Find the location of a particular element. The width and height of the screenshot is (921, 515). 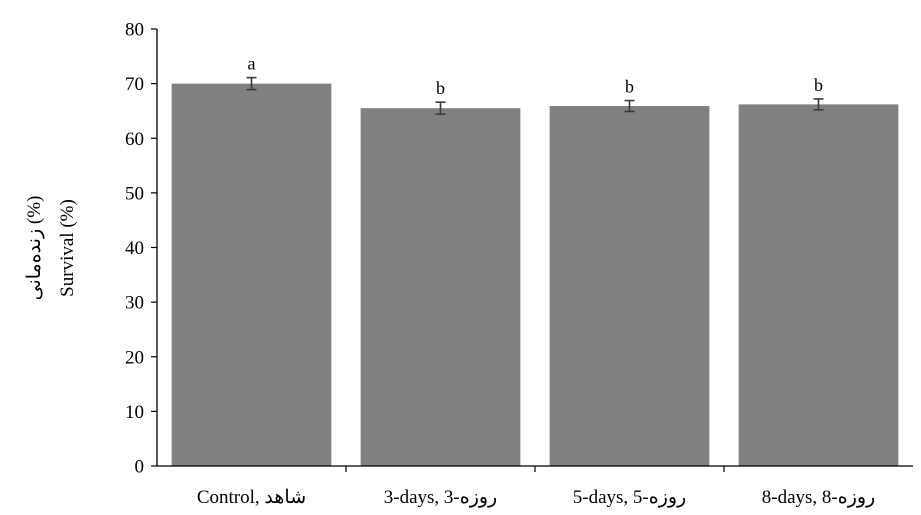

significance-label-3: b is located at coordinates (629, 87).